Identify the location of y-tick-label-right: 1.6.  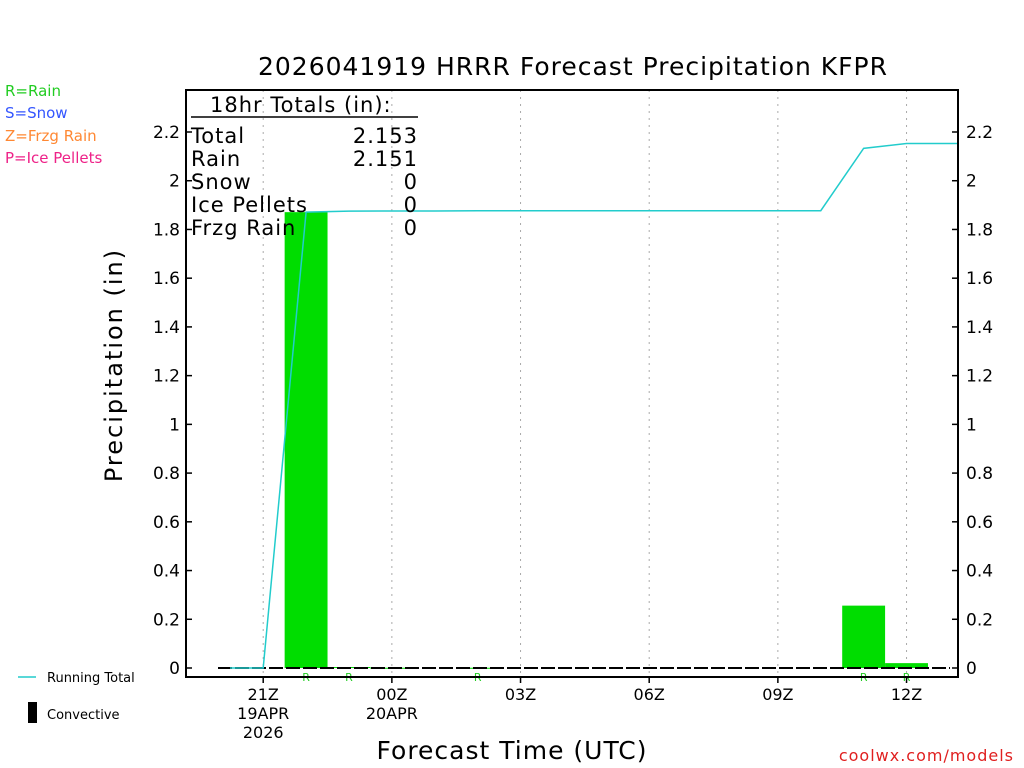
(979, 279).